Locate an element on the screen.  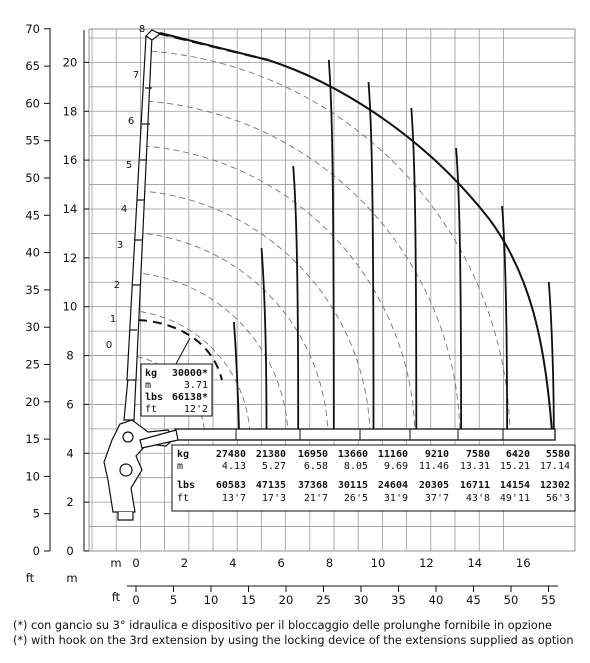
m-left-tick-label: 12 is located at coordinates (70, 258).